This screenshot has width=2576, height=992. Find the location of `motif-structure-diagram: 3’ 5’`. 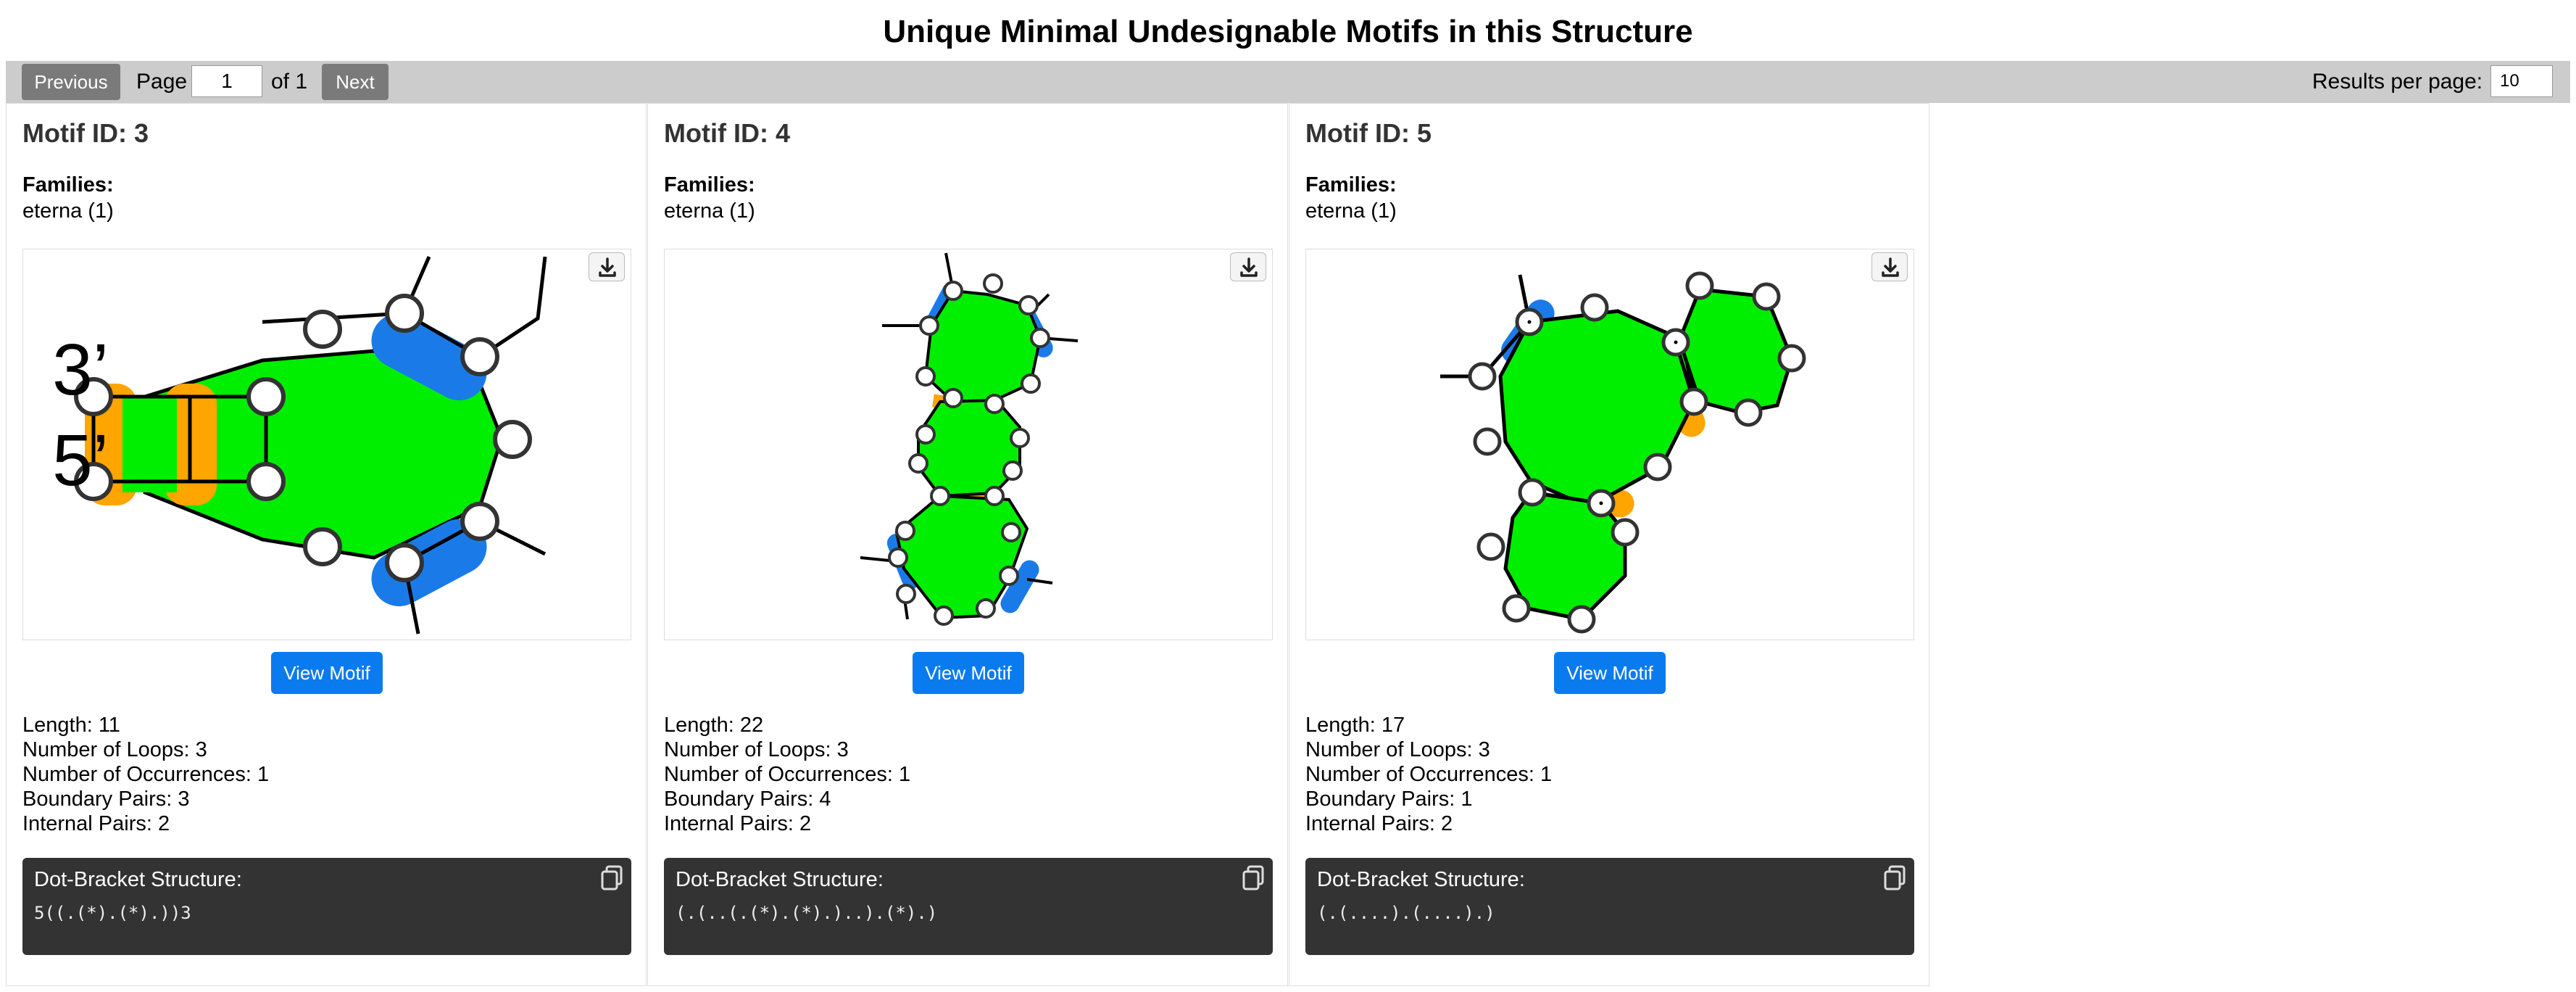

motif-structure-diagram: 3’ 5’ is located at coordinates (299, 445).